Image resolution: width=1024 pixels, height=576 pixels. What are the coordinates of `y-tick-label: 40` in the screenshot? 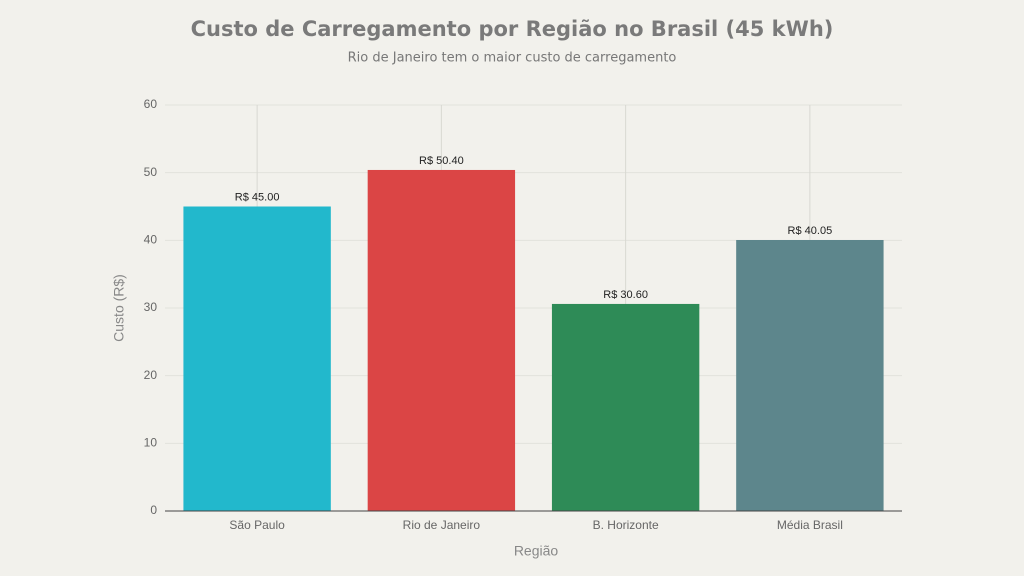 It's located at (151, 240).